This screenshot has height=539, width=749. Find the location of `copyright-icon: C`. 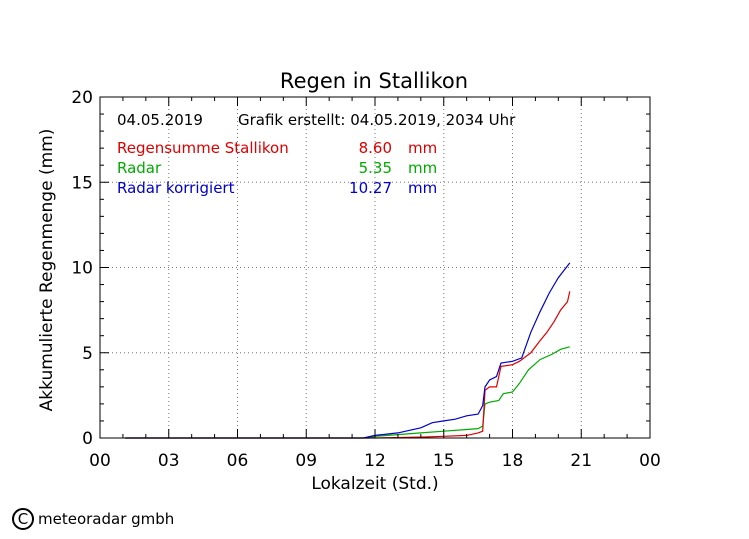

copyright-icon: C is located at coordinates (23, 519).